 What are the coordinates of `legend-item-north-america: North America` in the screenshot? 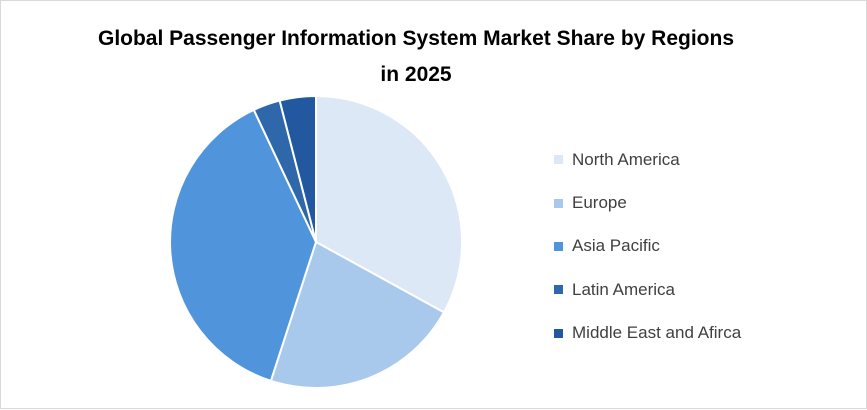 It's located at (647, 159).